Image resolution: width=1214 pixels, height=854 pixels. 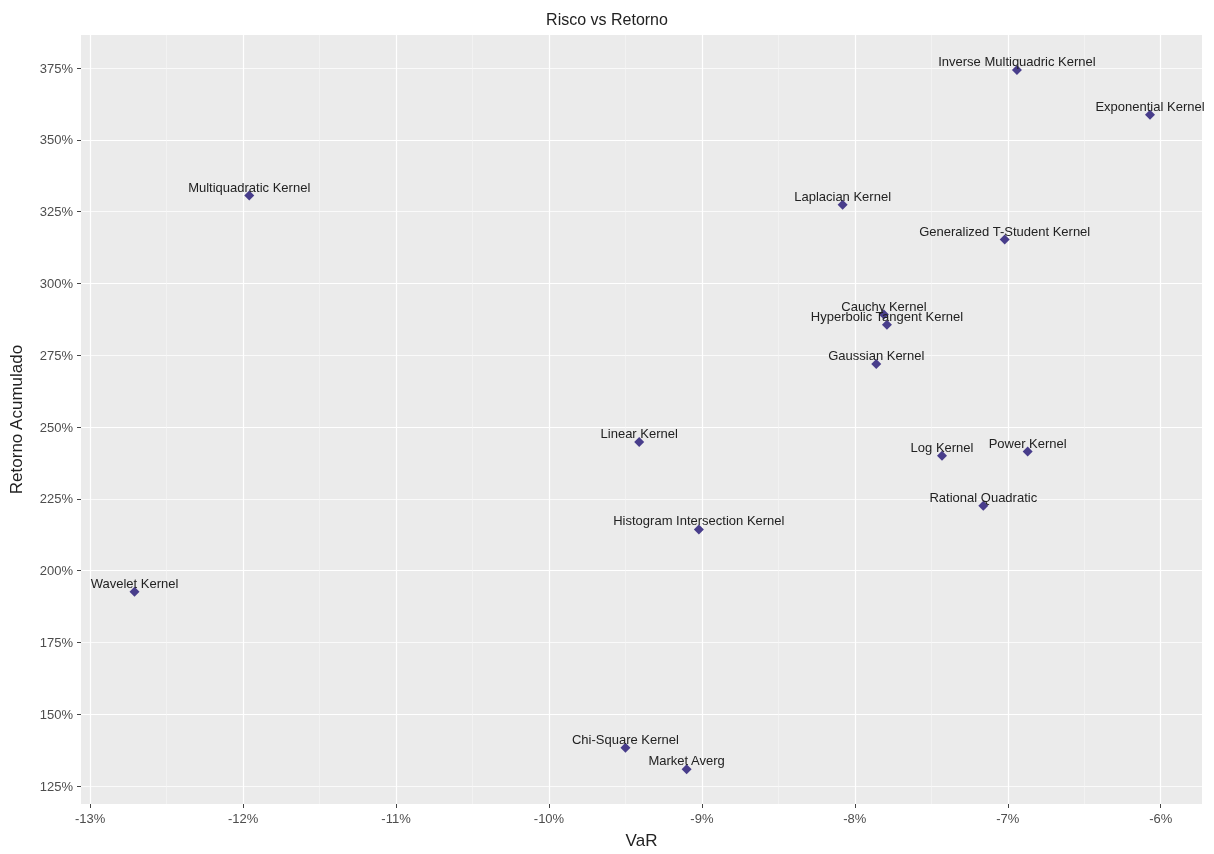 I want to click on annotation: Power Kernel, so click(x=1027, y=443).